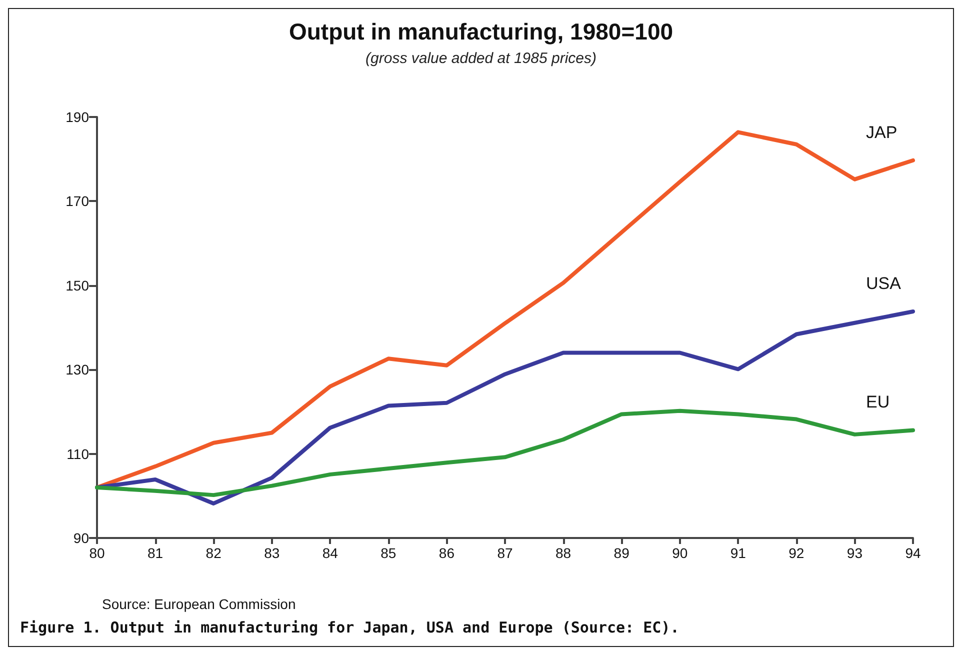  I want to click on x-tick-label: 92, so click(796, 553).